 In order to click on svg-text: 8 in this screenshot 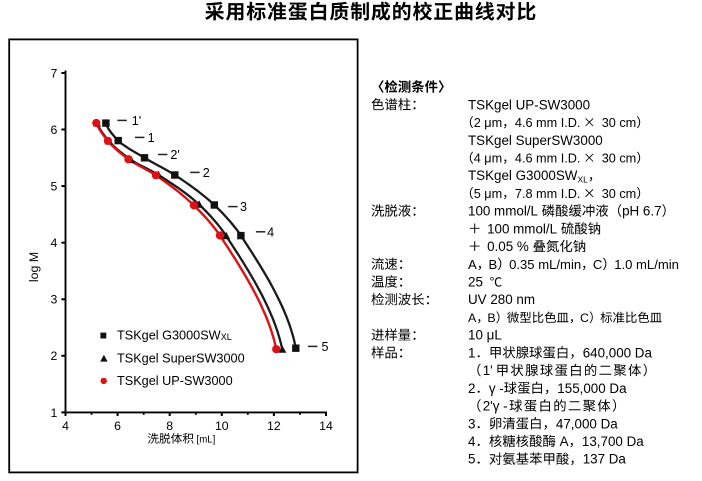, I will do `click(169, 426)`.